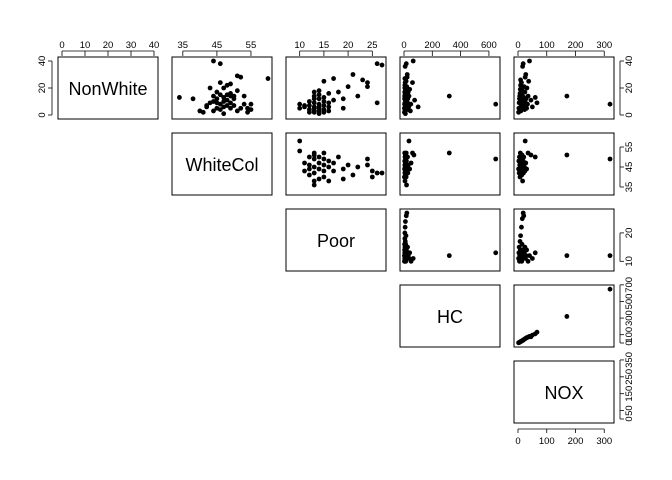 This screenshot has height=480, width=672. I want to click on right-tick-label-HC-0: 0, so click(629, 342).